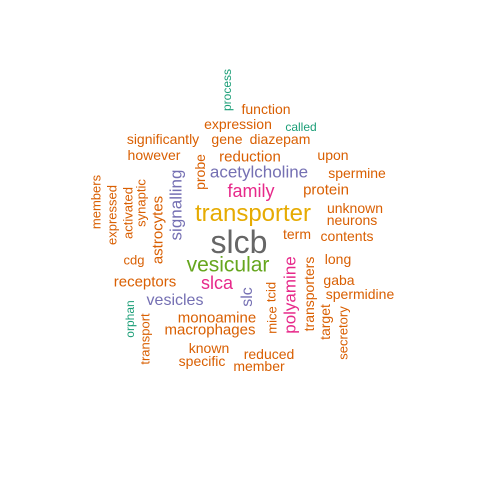 Image resolution: width=480 pixels, height=480 pixels. I want to click on cloud-word-significantly: significantly, so click(163, 139).